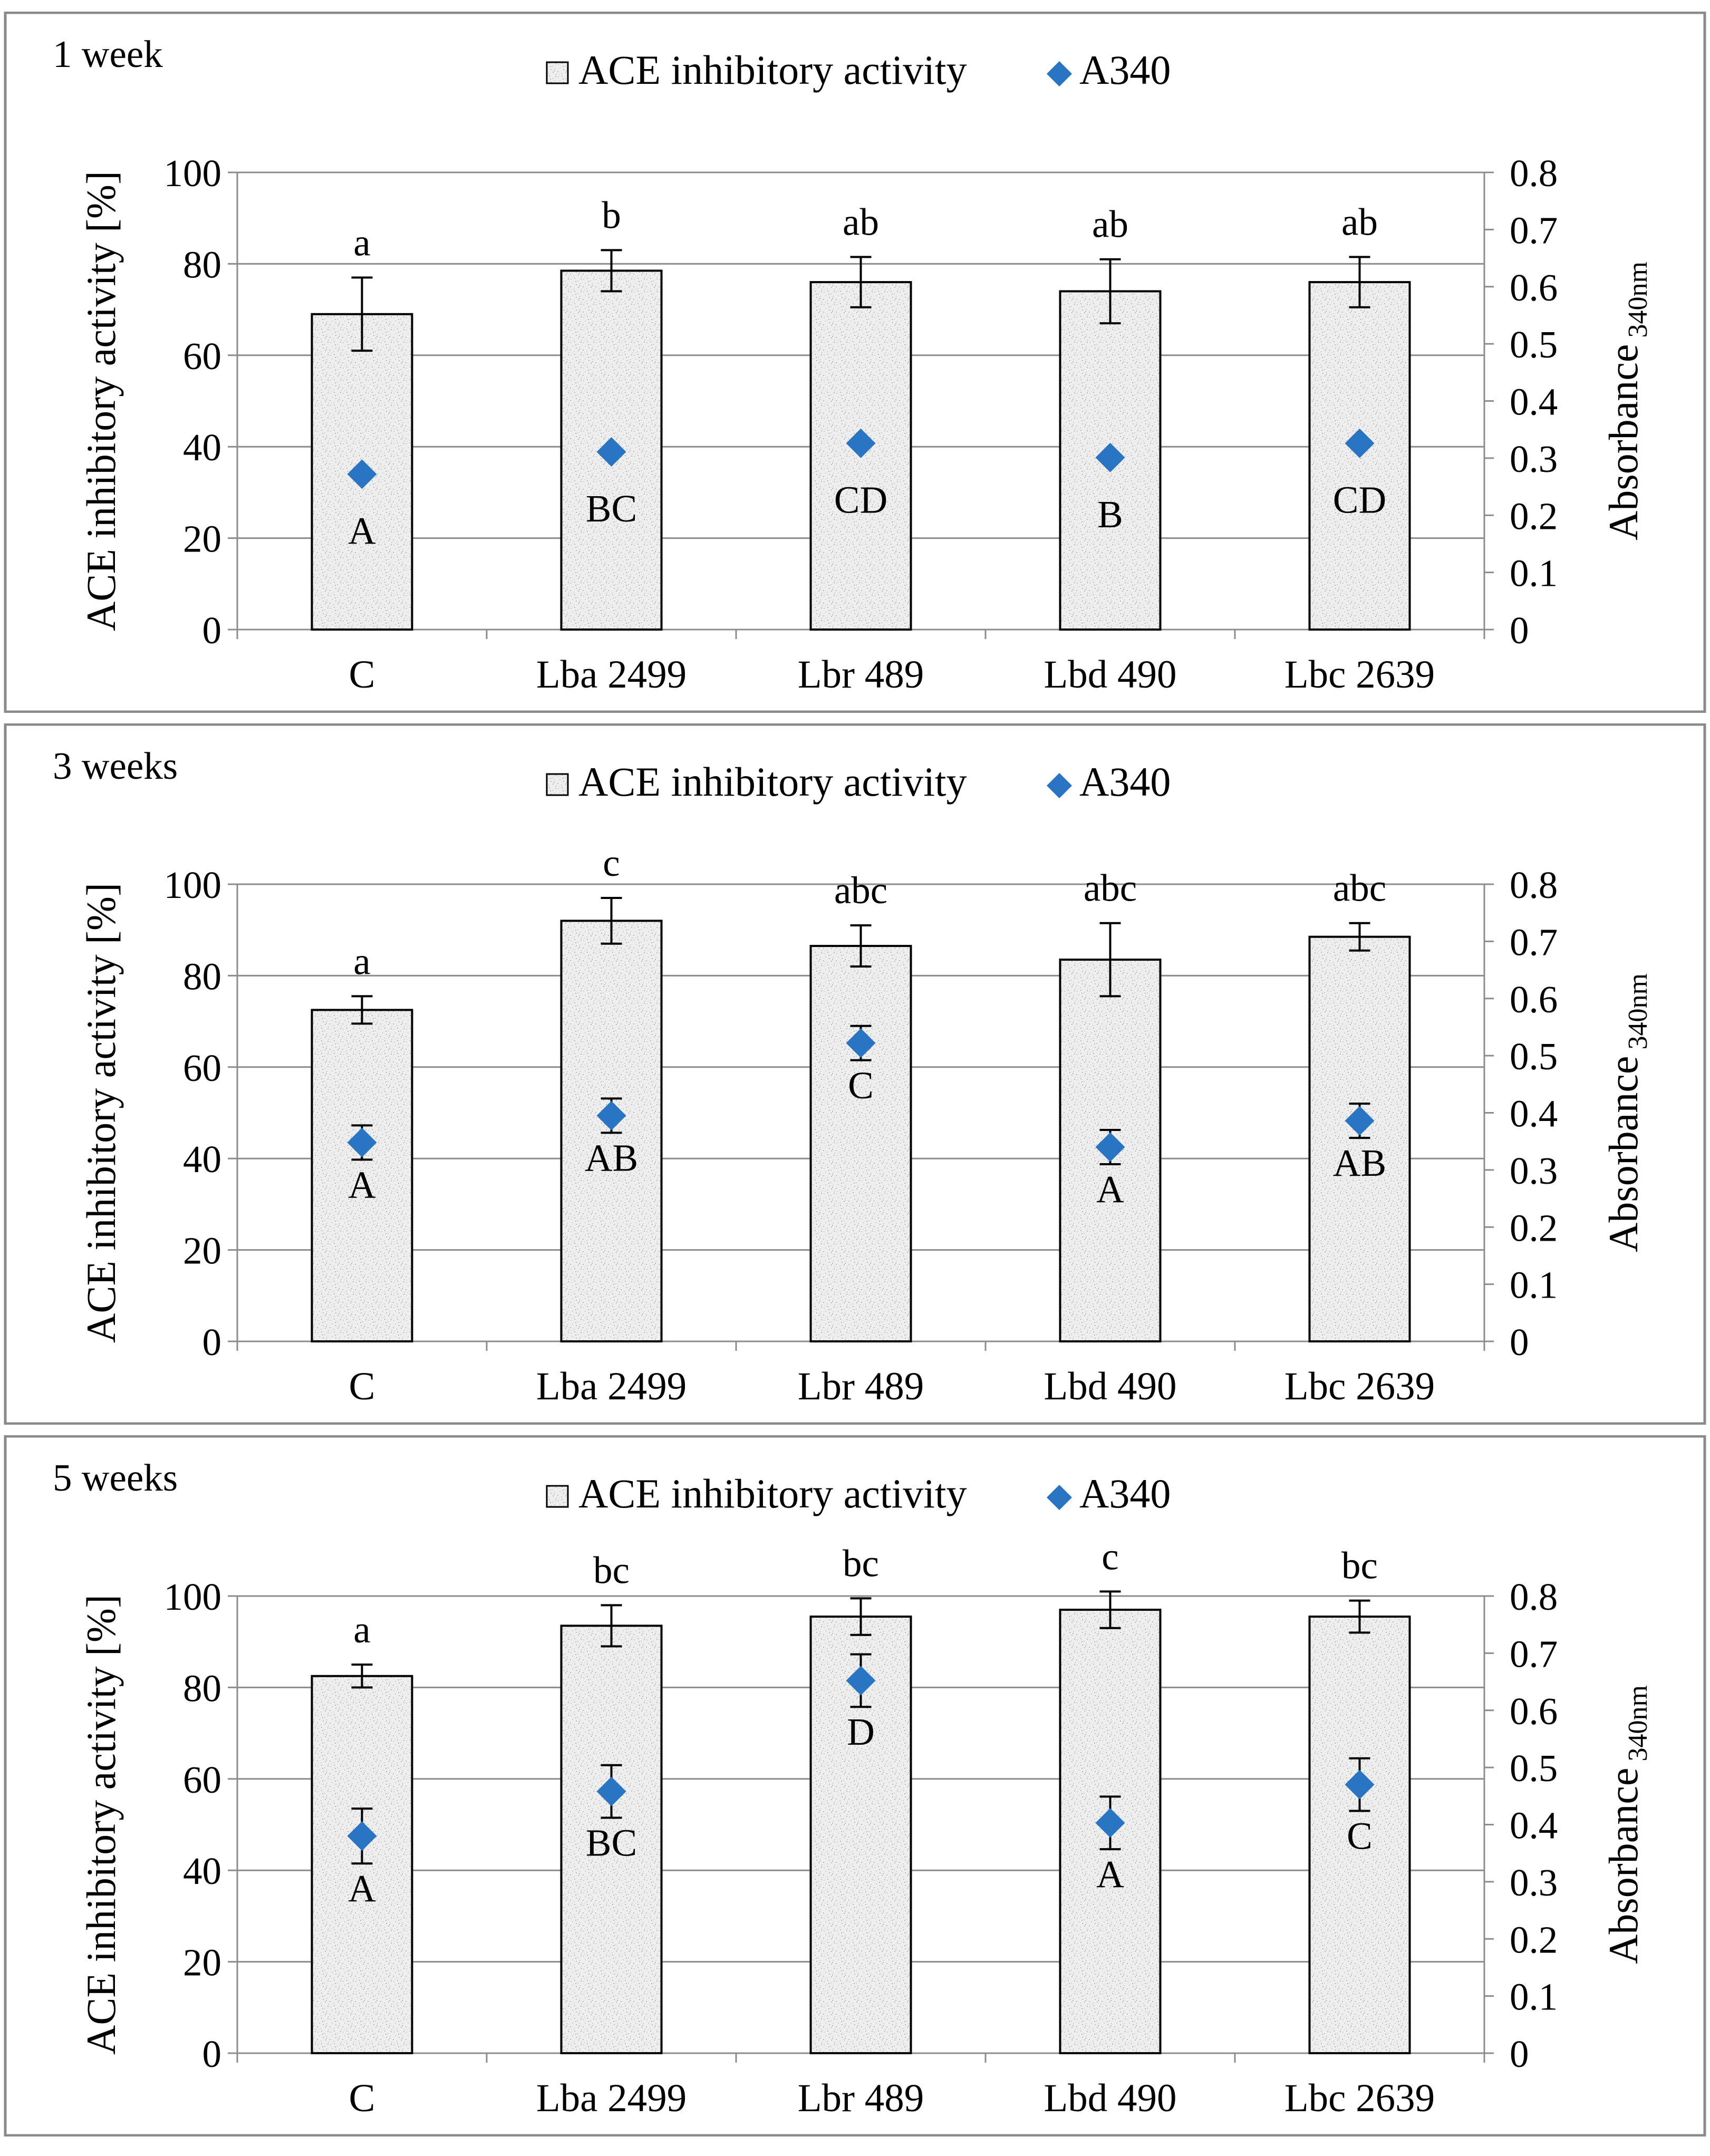  I want to click on y-axis-title-right-sub: 340nm, so click(1638, 1011).